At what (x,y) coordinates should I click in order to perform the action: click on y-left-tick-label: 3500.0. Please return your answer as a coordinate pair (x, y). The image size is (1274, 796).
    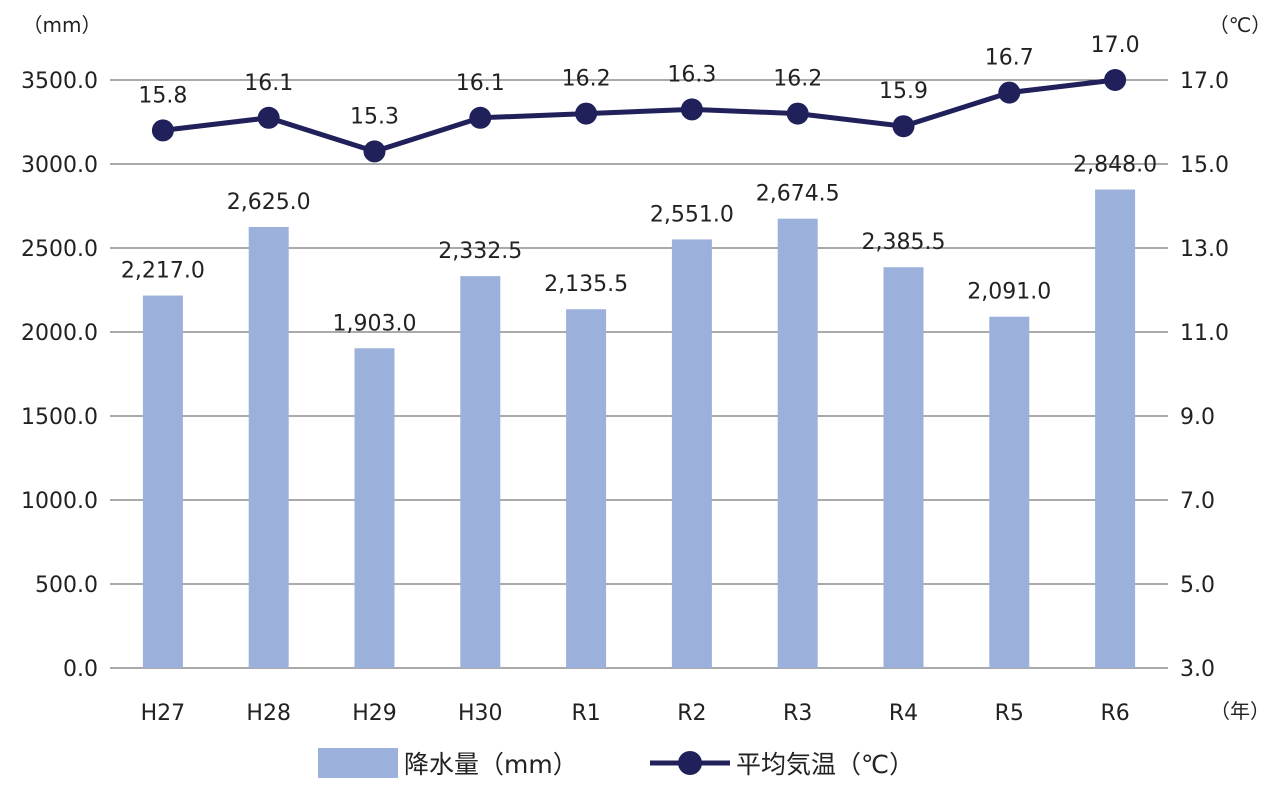
    Looking at the image, I should click on (59, 81).